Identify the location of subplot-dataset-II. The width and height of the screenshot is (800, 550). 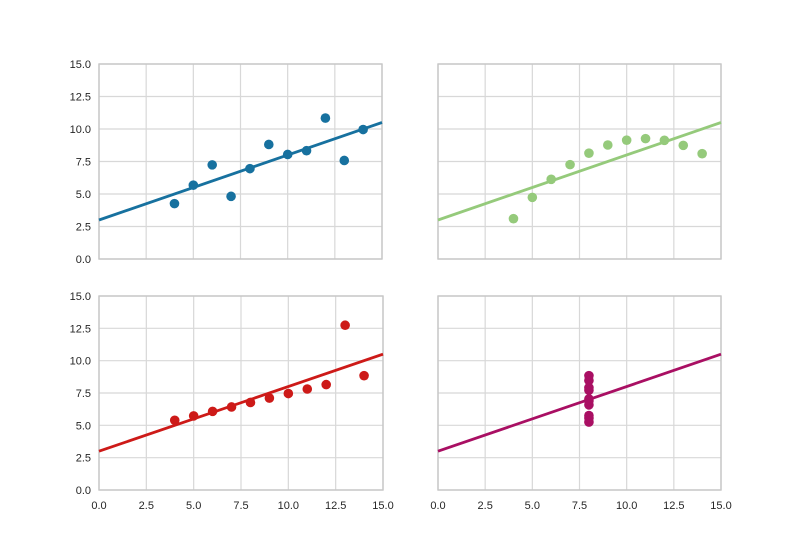
(579, 161).